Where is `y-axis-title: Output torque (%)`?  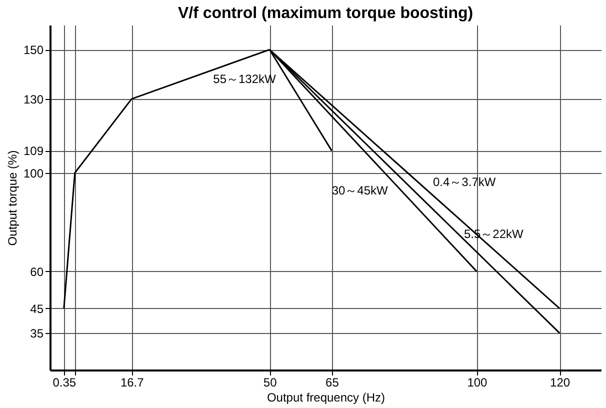 y-axis-title: Output torque (%) is located at coordinates (12, 198).